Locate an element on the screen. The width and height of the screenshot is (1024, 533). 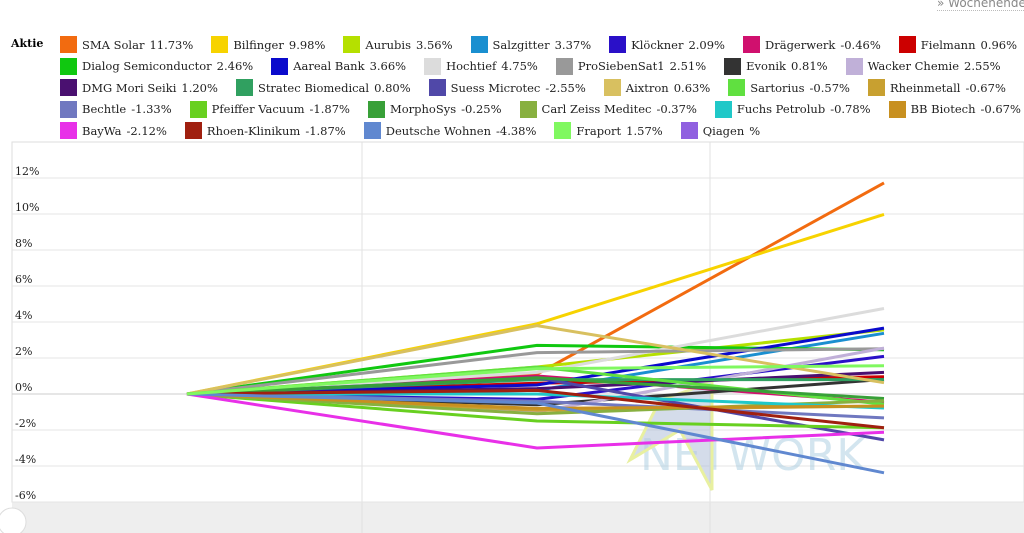
legend-item: Evonik 0.81% is located at coordinates (776, 66).